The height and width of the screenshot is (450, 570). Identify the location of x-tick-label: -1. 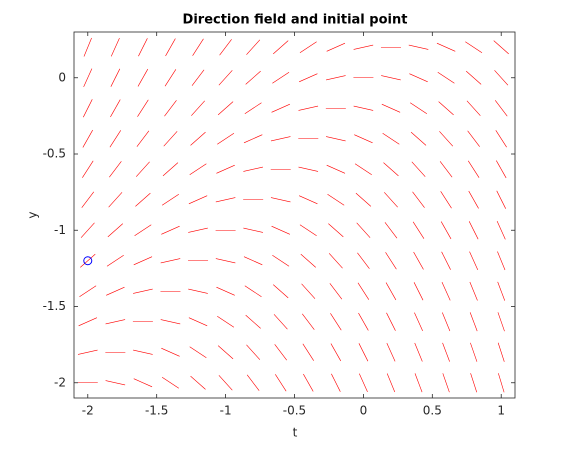
(226, 411).